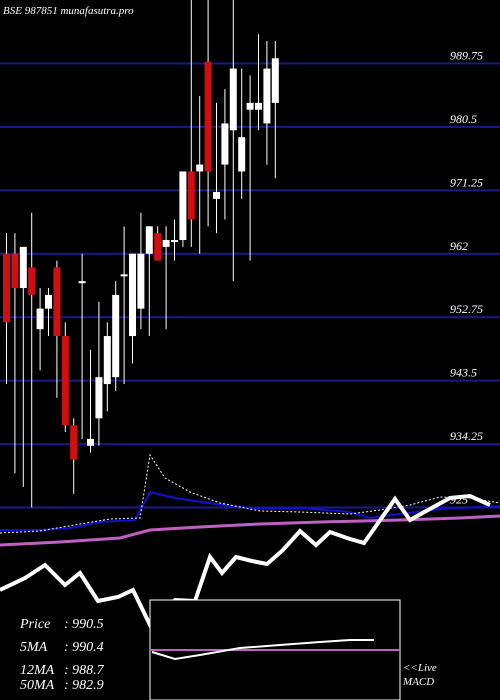 This screenshot has height=700, width=500. I want to click on stat-label-12ma: 12MA, so click(37, 670).